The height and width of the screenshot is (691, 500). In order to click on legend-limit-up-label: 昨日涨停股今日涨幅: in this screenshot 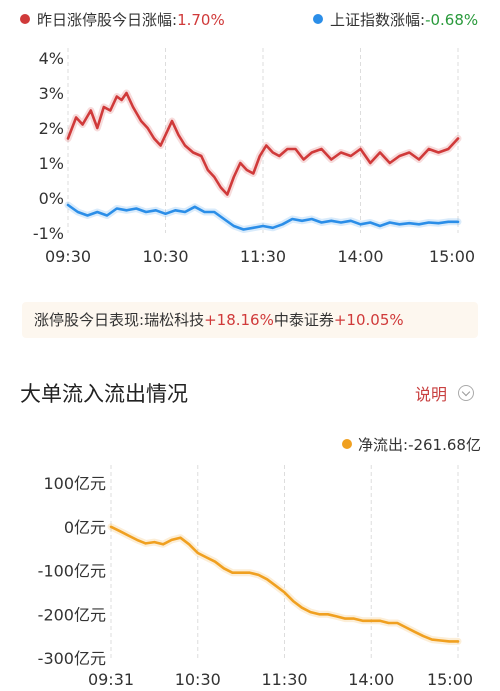, I will do `click(107, 20)`.